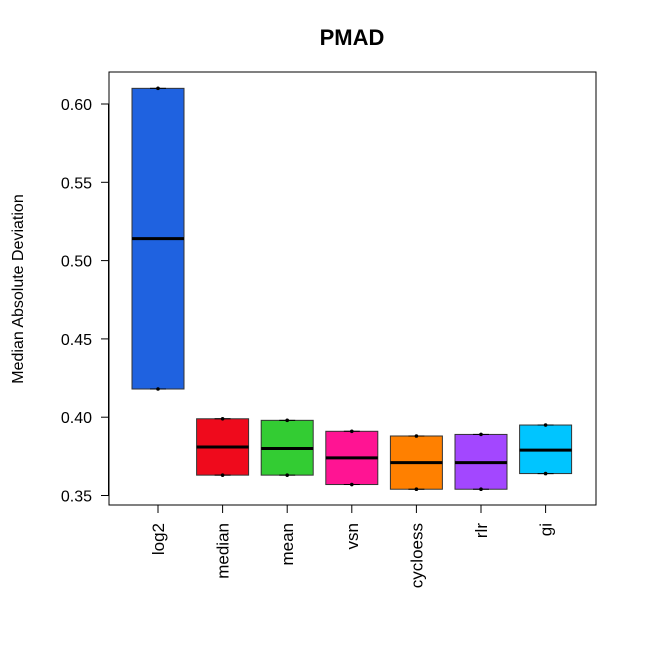  What do you see at coordinates (18, 288) in the screenshot?
I see `y-axis-label: Median Absolute Deviation` at bounding box center [18, 288].